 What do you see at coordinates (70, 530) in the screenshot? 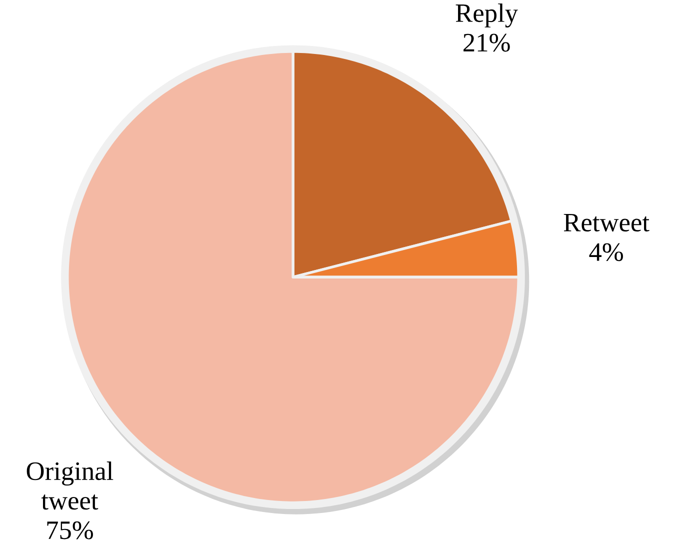
I see `data-label: 75%` at bounding box center [70, 530].